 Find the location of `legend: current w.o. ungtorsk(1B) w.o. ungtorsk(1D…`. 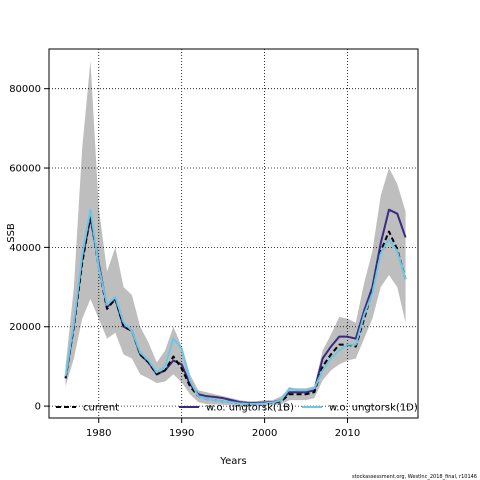

legend: current w.o. ungtorsk(1B) w.o. ungtorsk(1D… is located at coordinates (237, 408).